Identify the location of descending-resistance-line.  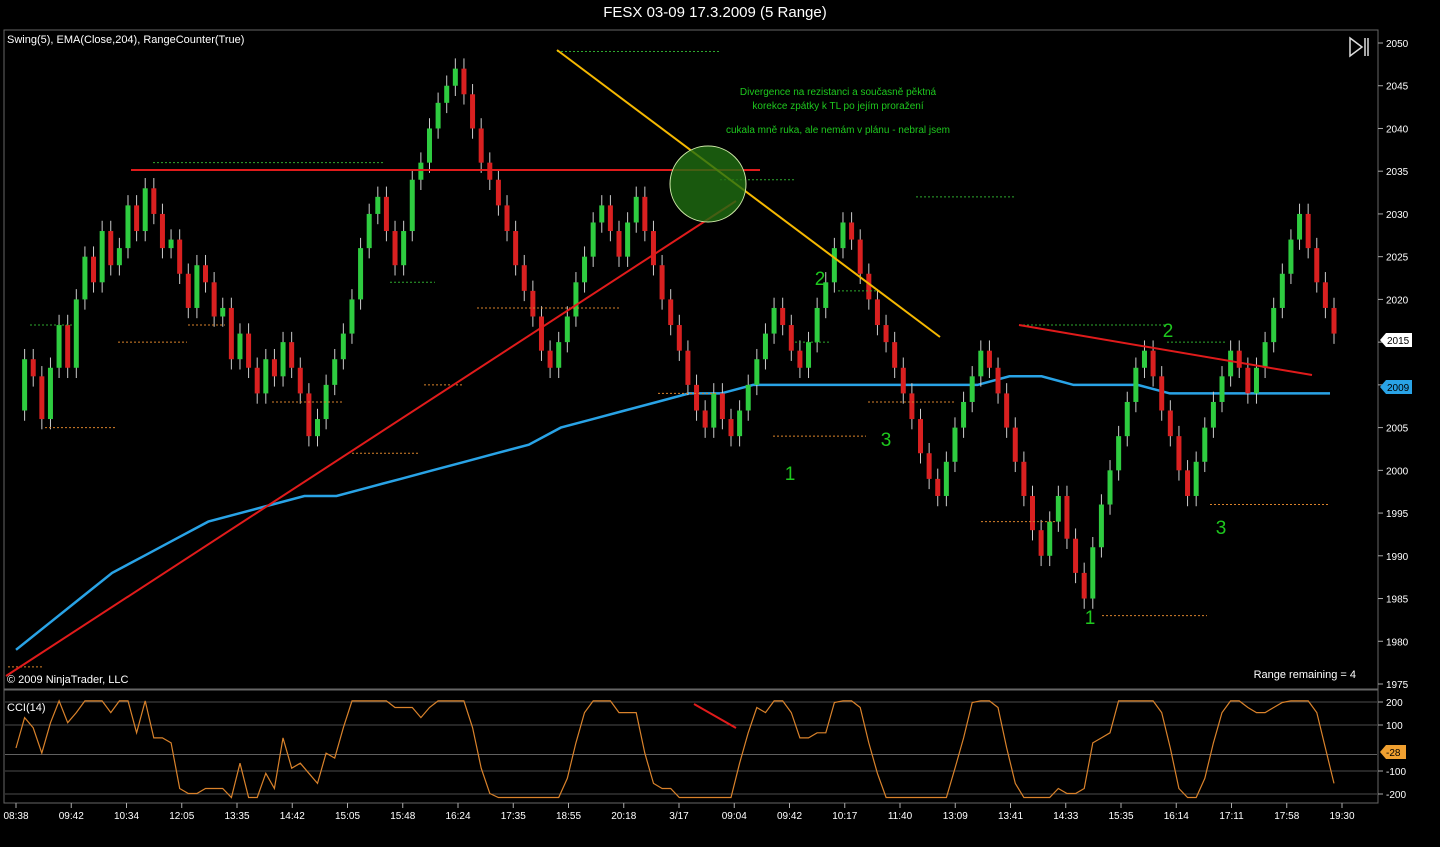
(1165, 350).